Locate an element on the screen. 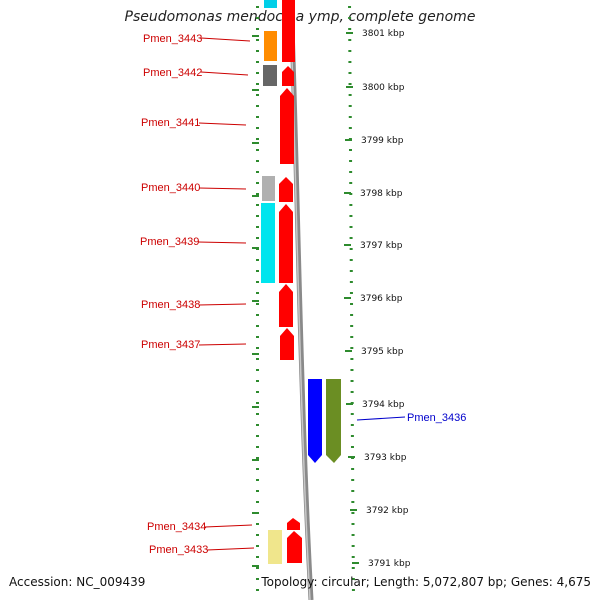 This screenshot has width=600, height=600. gene-label: Pmen_3437 is located at coordinates (170, 345).